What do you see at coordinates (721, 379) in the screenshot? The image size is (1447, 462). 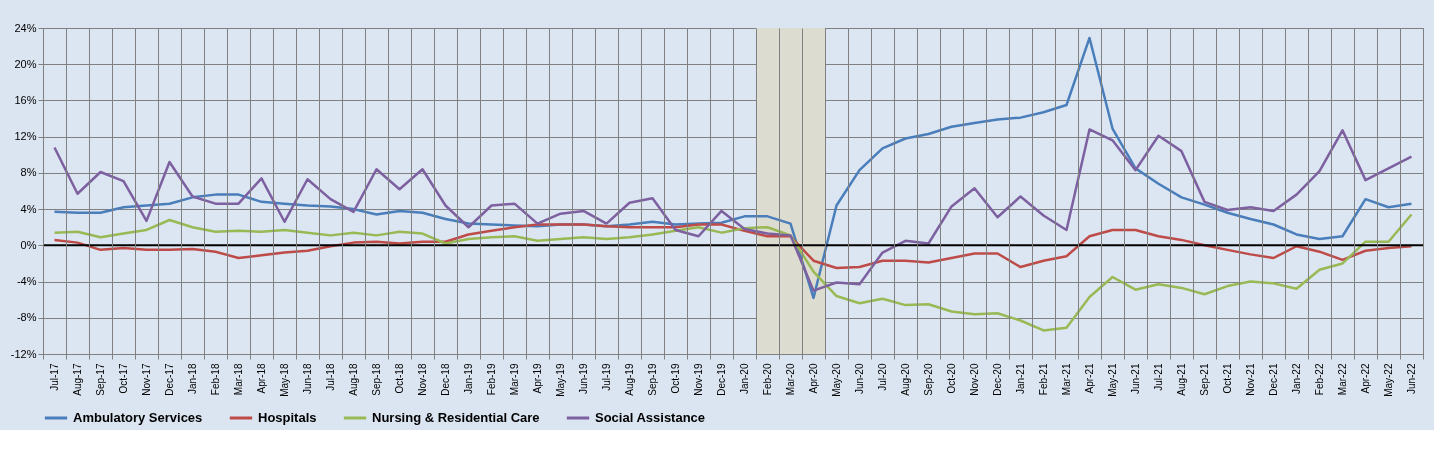 I see `x-tick-label: Dec-19` at bounding box center [721, 379].